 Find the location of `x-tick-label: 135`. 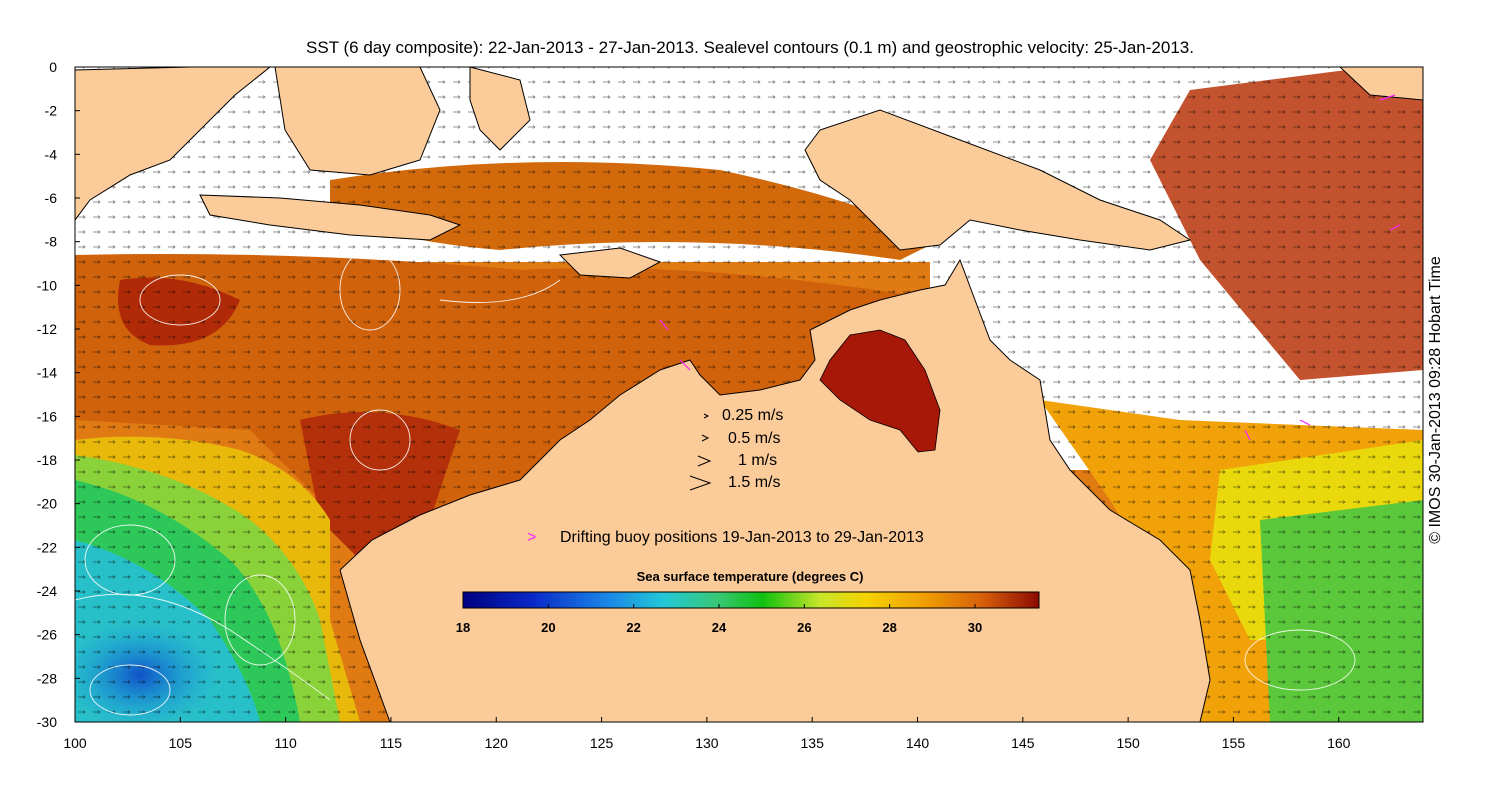

x-tick-label: 135 is located at coordinates (813, 743).